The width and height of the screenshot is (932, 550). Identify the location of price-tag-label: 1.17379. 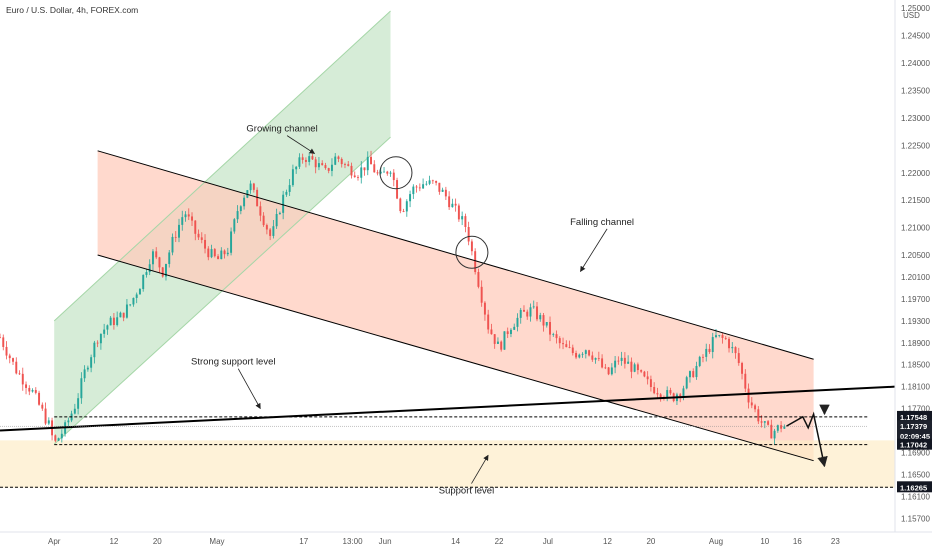
(913, 426).